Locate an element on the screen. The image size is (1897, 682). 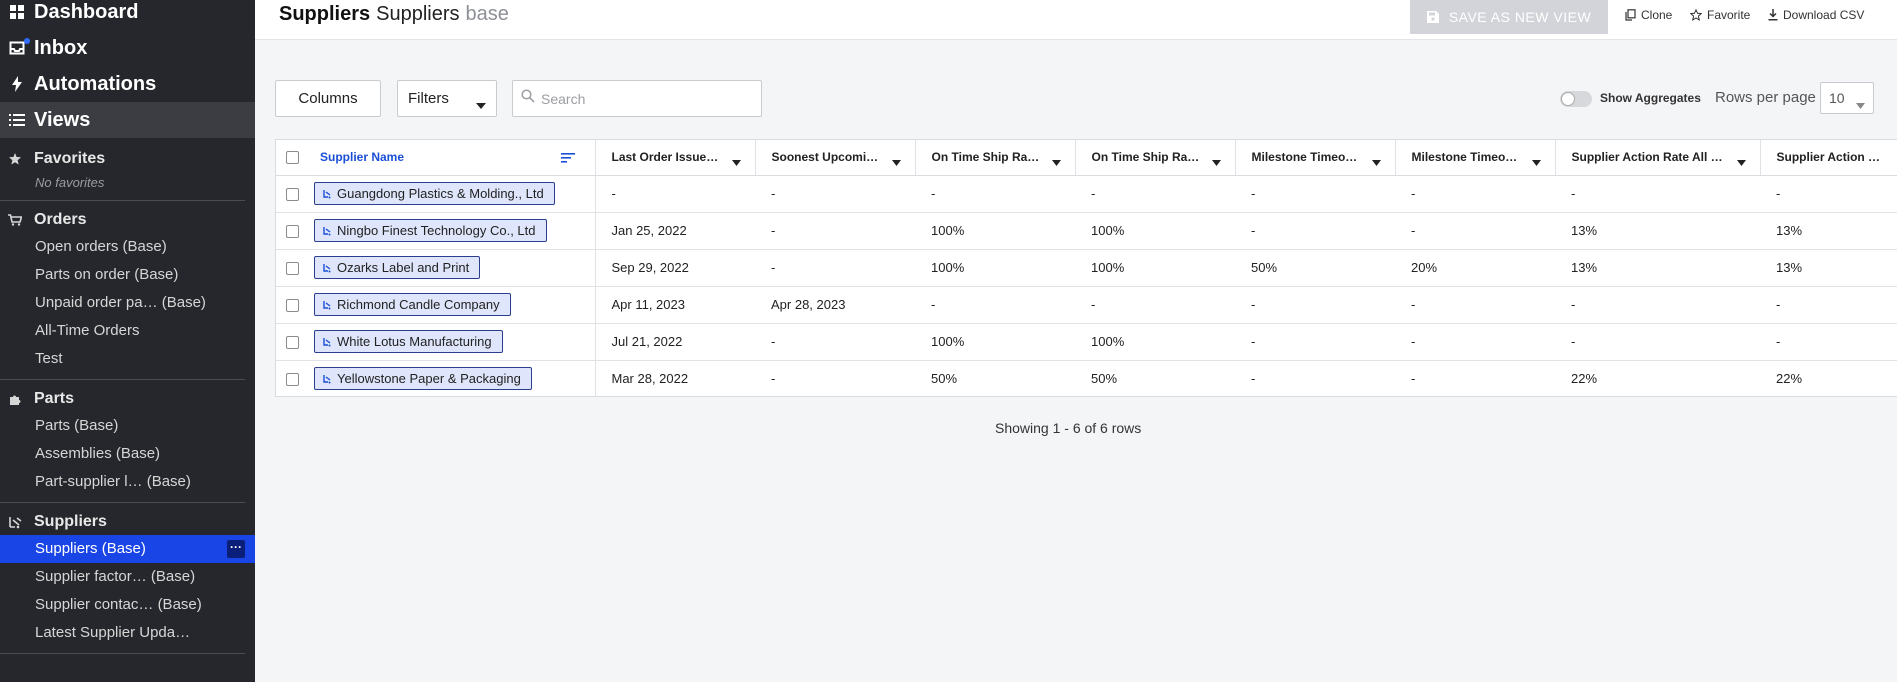
nav-inbox: Inbox is located at coordinates (127, 48).